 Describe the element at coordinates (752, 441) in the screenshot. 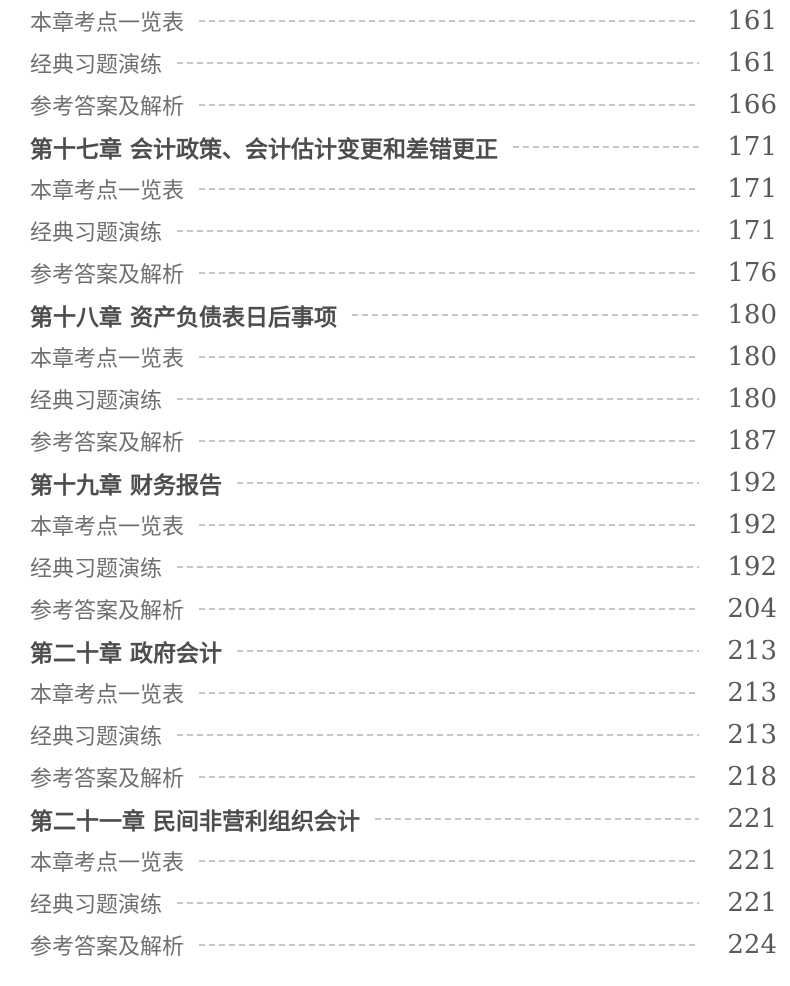

I see `toc-entry-page-number: 187` at that location.